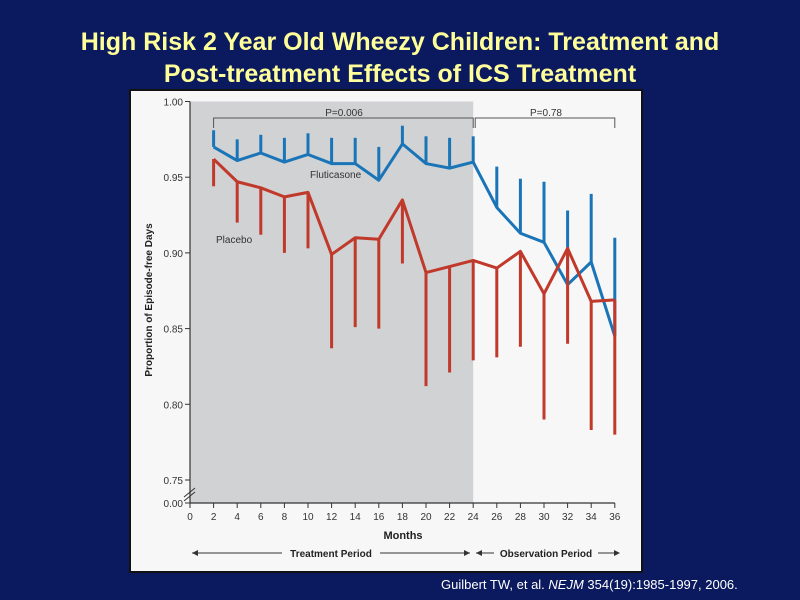 The height and width of the screenshot is (600, 800). I want to click on bracket-treatment, so click(343, 122).